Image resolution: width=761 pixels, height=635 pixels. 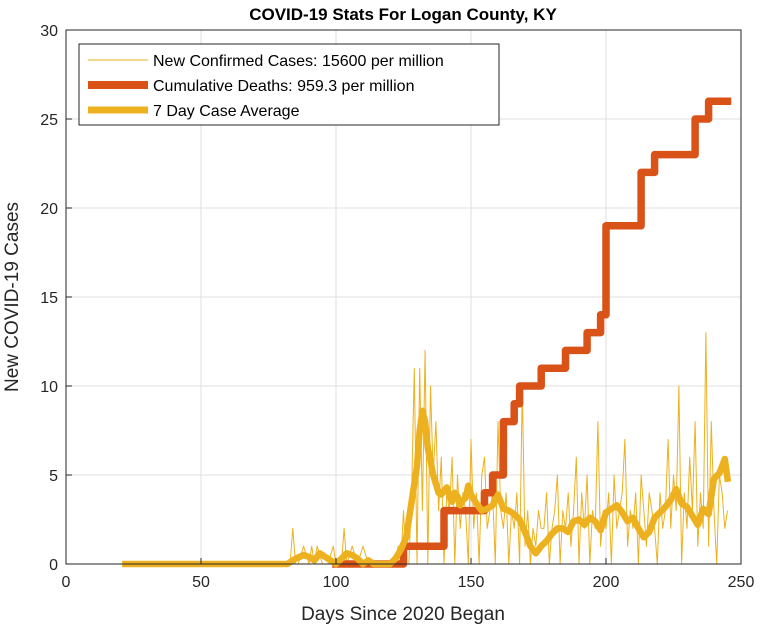 What do you see at coordinates (201, 582) in the screenshot?
I see `x-tick-label: 50` at bounding box center [201, 582].